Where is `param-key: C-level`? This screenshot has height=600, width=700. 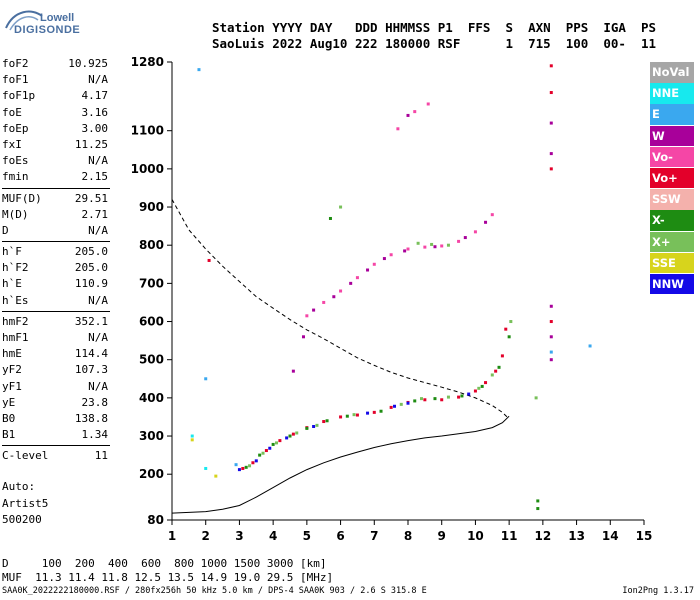
param-key: C-level is located at coordinates (25, 456).